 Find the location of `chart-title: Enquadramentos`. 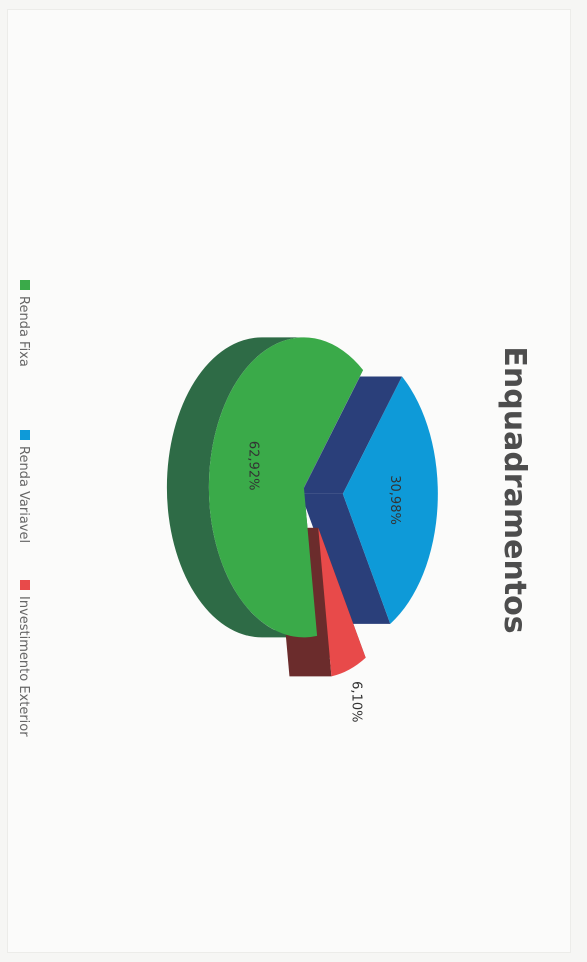

chart-title: Enquadramentos is located at coordinates (514, 489).